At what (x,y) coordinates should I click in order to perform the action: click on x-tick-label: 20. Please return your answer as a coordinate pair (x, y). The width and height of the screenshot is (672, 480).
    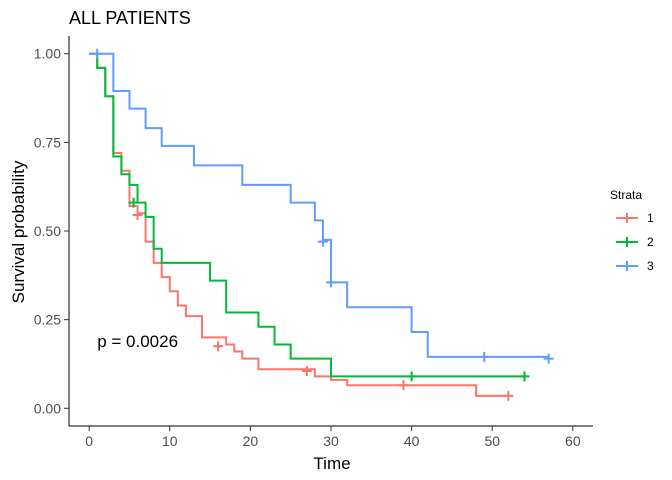
    Looking at the image, I should click on (251, 441).